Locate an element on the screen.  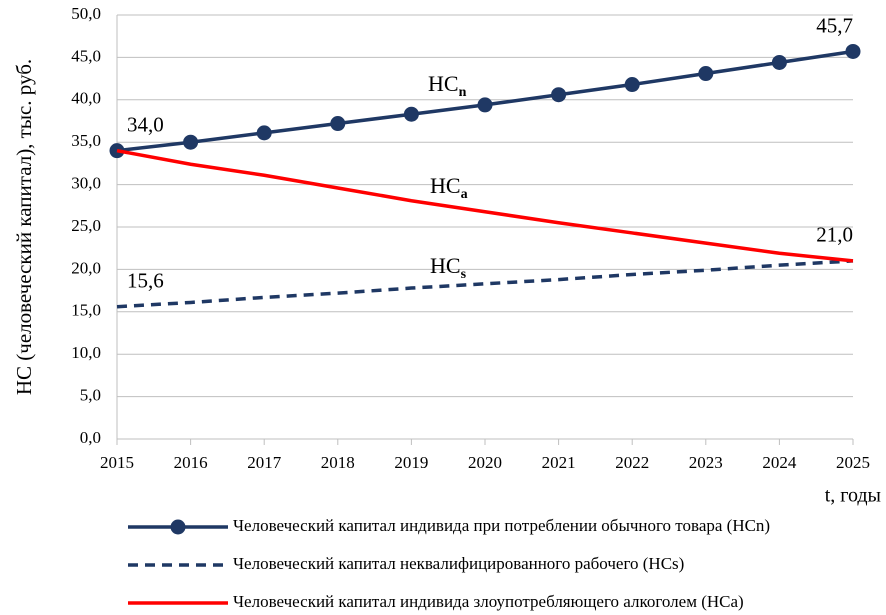
x-tick-label: 2015 is located at coordinates (117, 462).